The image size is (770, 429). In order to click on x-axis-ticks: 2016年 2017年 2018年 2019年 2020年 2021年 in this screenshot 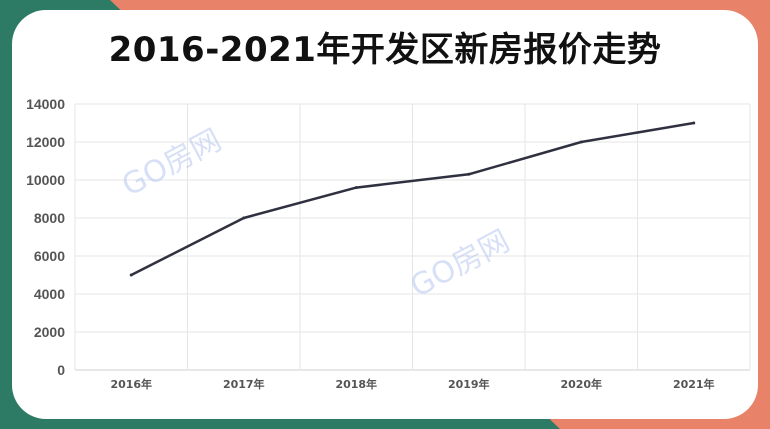, I will do `click(412, 384)`.